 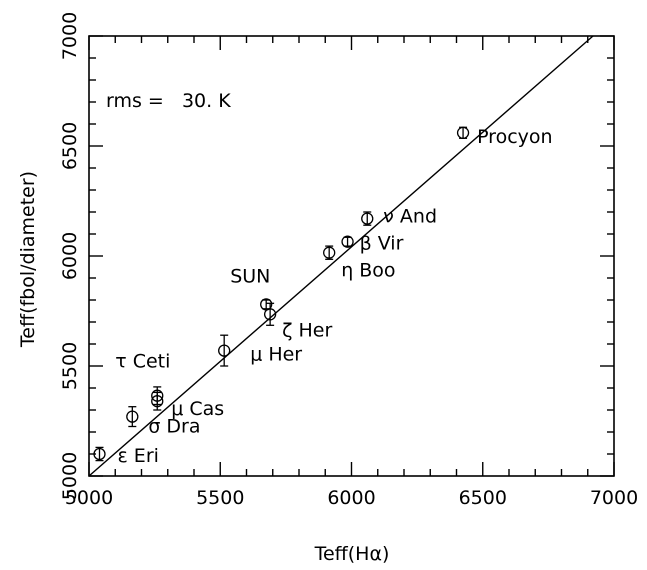 What do you see at coordinates (197, 409) in the screenshot?
I see `point-label: μ Cas` at bounding box center [197, 409].